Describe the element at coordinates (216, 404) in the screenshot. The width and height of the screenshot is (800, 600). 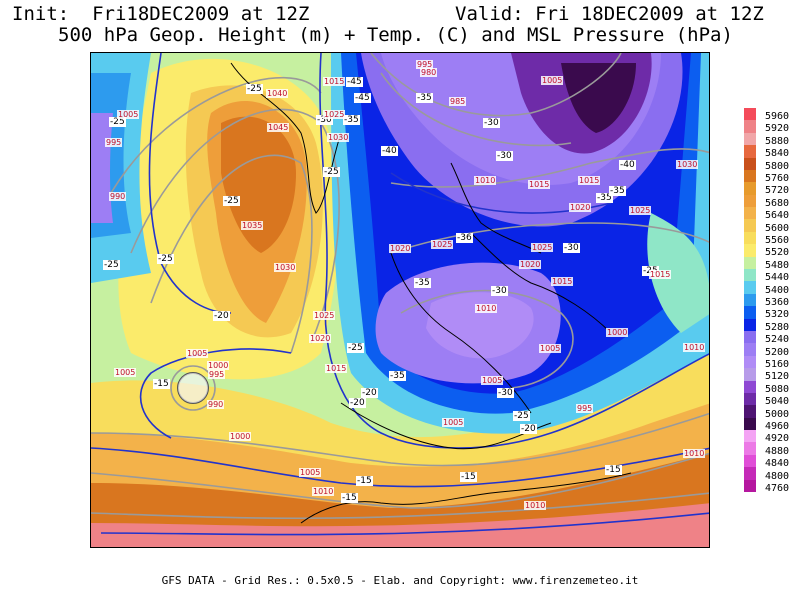
I see `pressure-label: 990` at that location.